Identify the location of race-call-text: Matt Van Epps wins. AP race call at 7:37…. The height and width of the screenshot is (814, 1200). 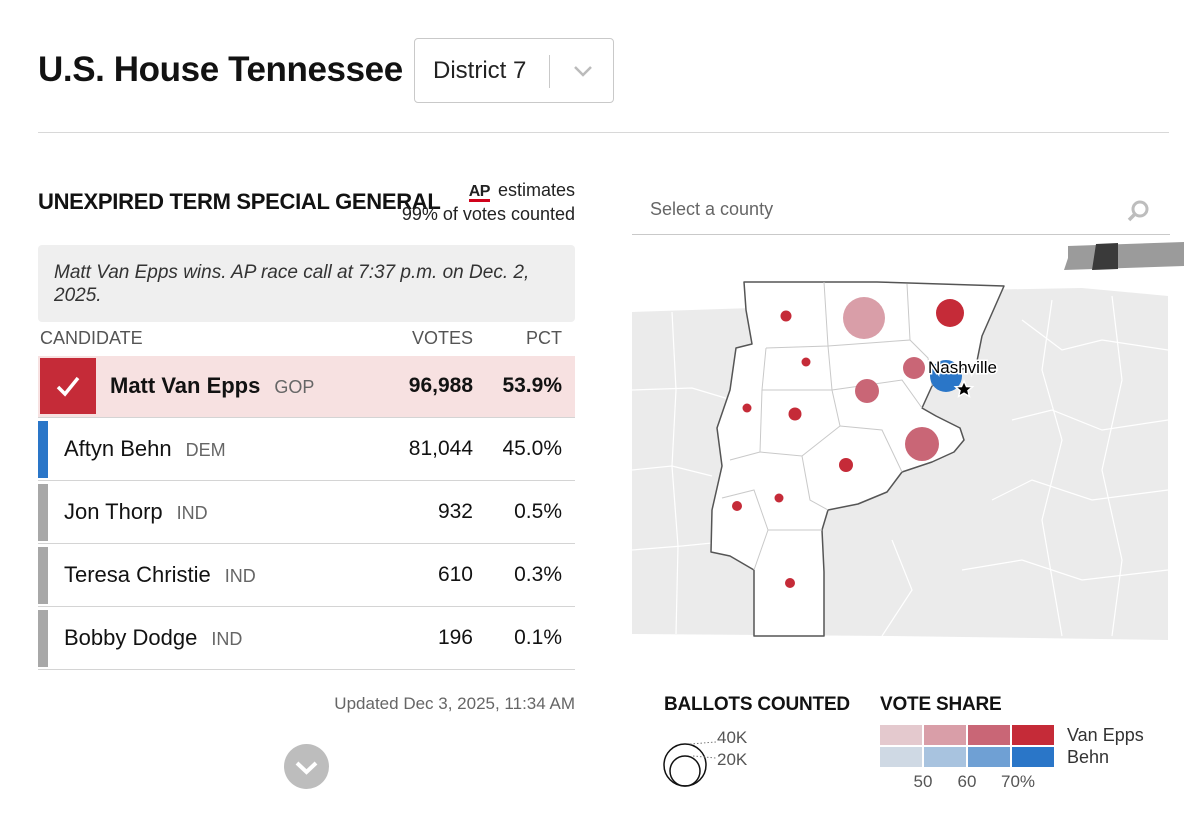
(292, 284).